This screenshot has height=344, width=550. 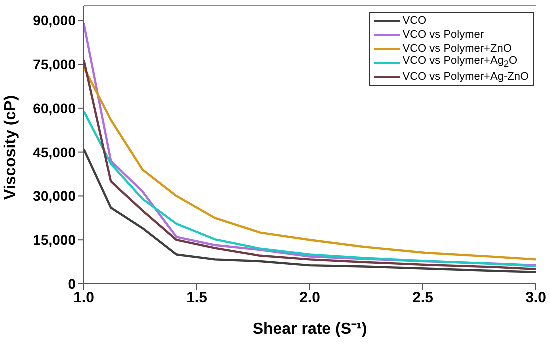 I want to click on x-tick-label: 2.0, so click(x=310, y=298).